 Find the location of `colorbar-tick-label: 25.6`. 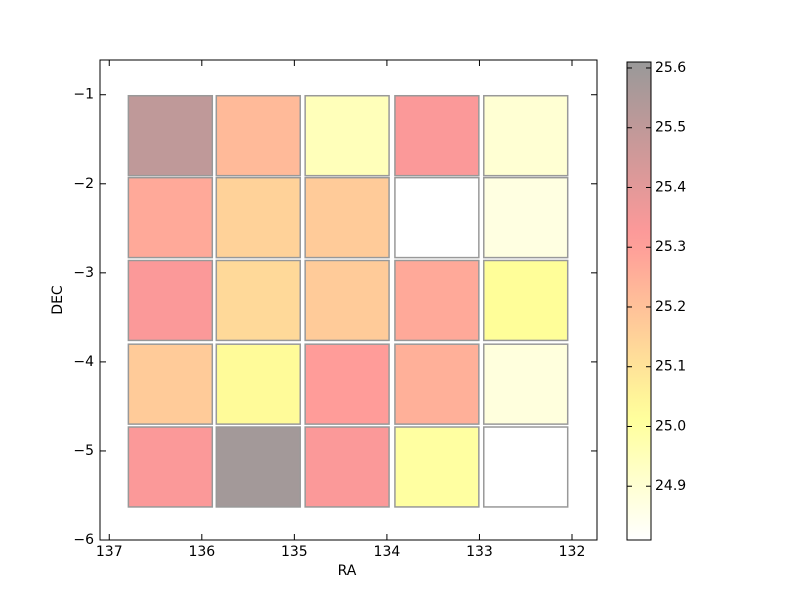

colorbar-tick-label: 25.6 is located at coordinates (670, 68).